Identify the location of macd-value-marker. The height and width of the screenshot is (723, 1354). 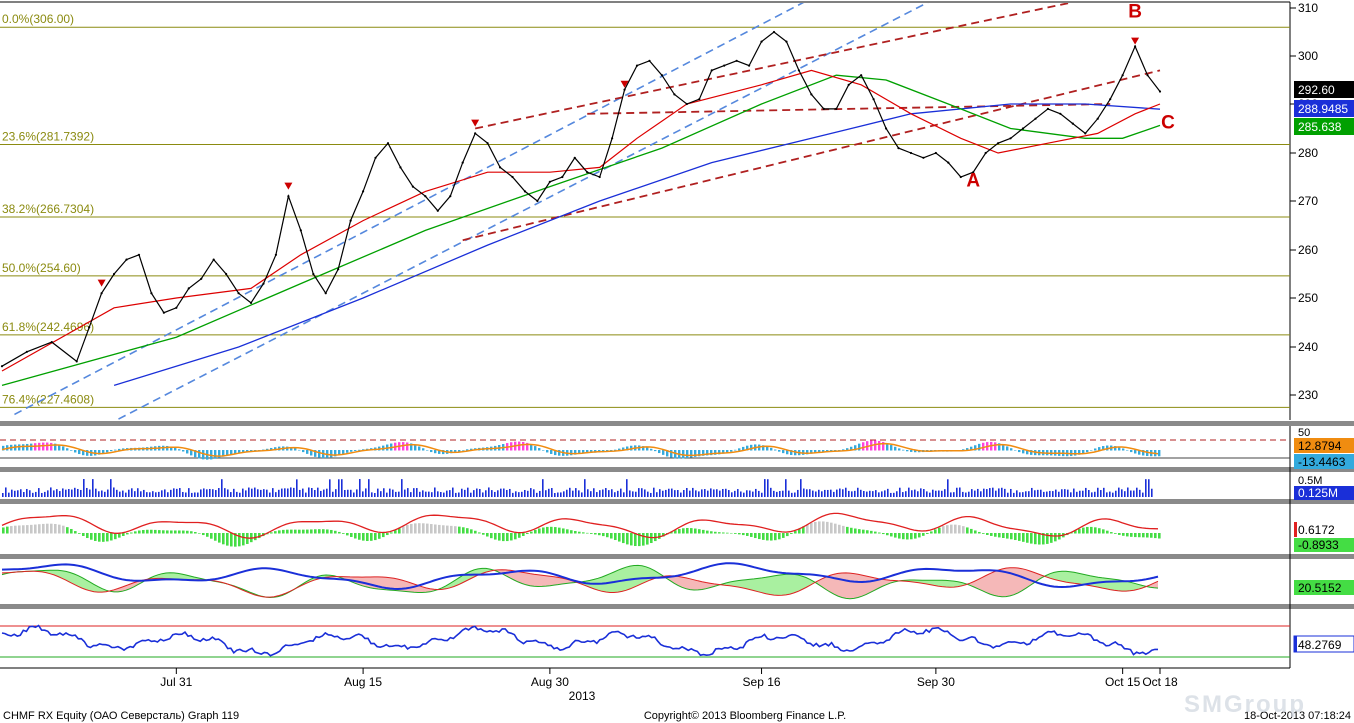
(1295, 529).